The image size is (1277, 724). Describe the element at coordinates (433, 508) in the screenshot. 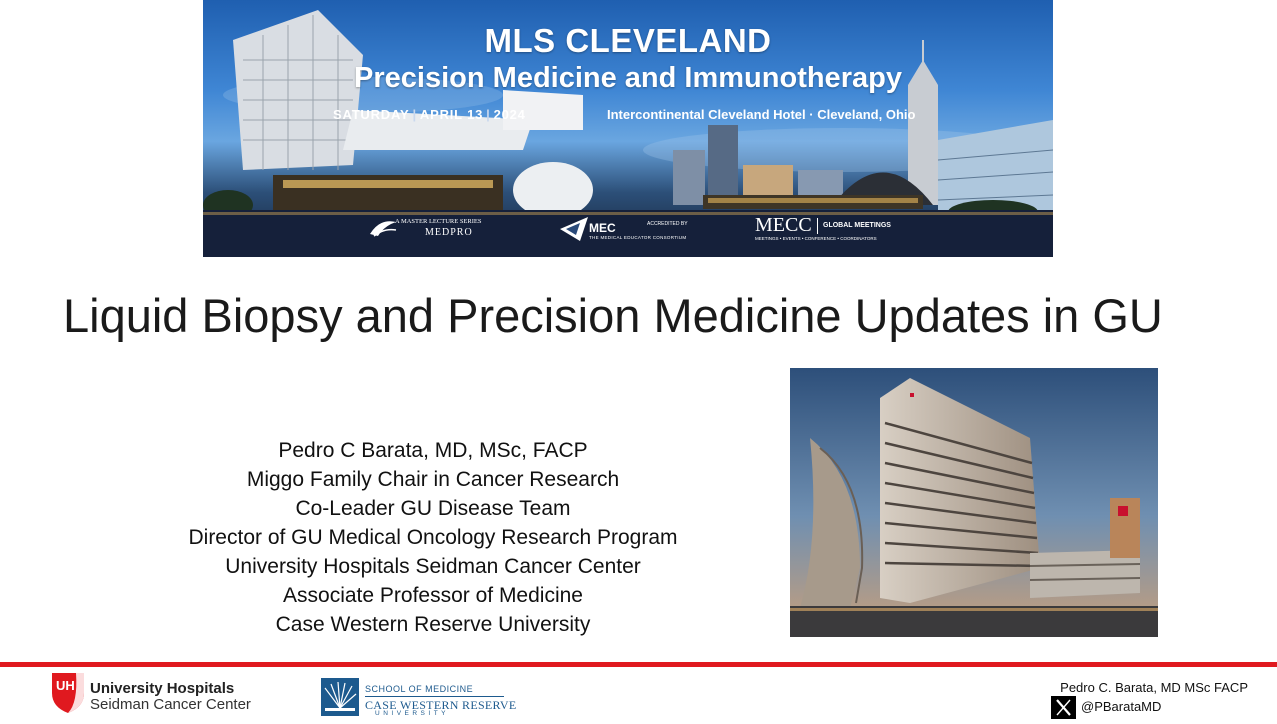

I see `speaker-role: Co-Leader GU Disease Team` at that location.